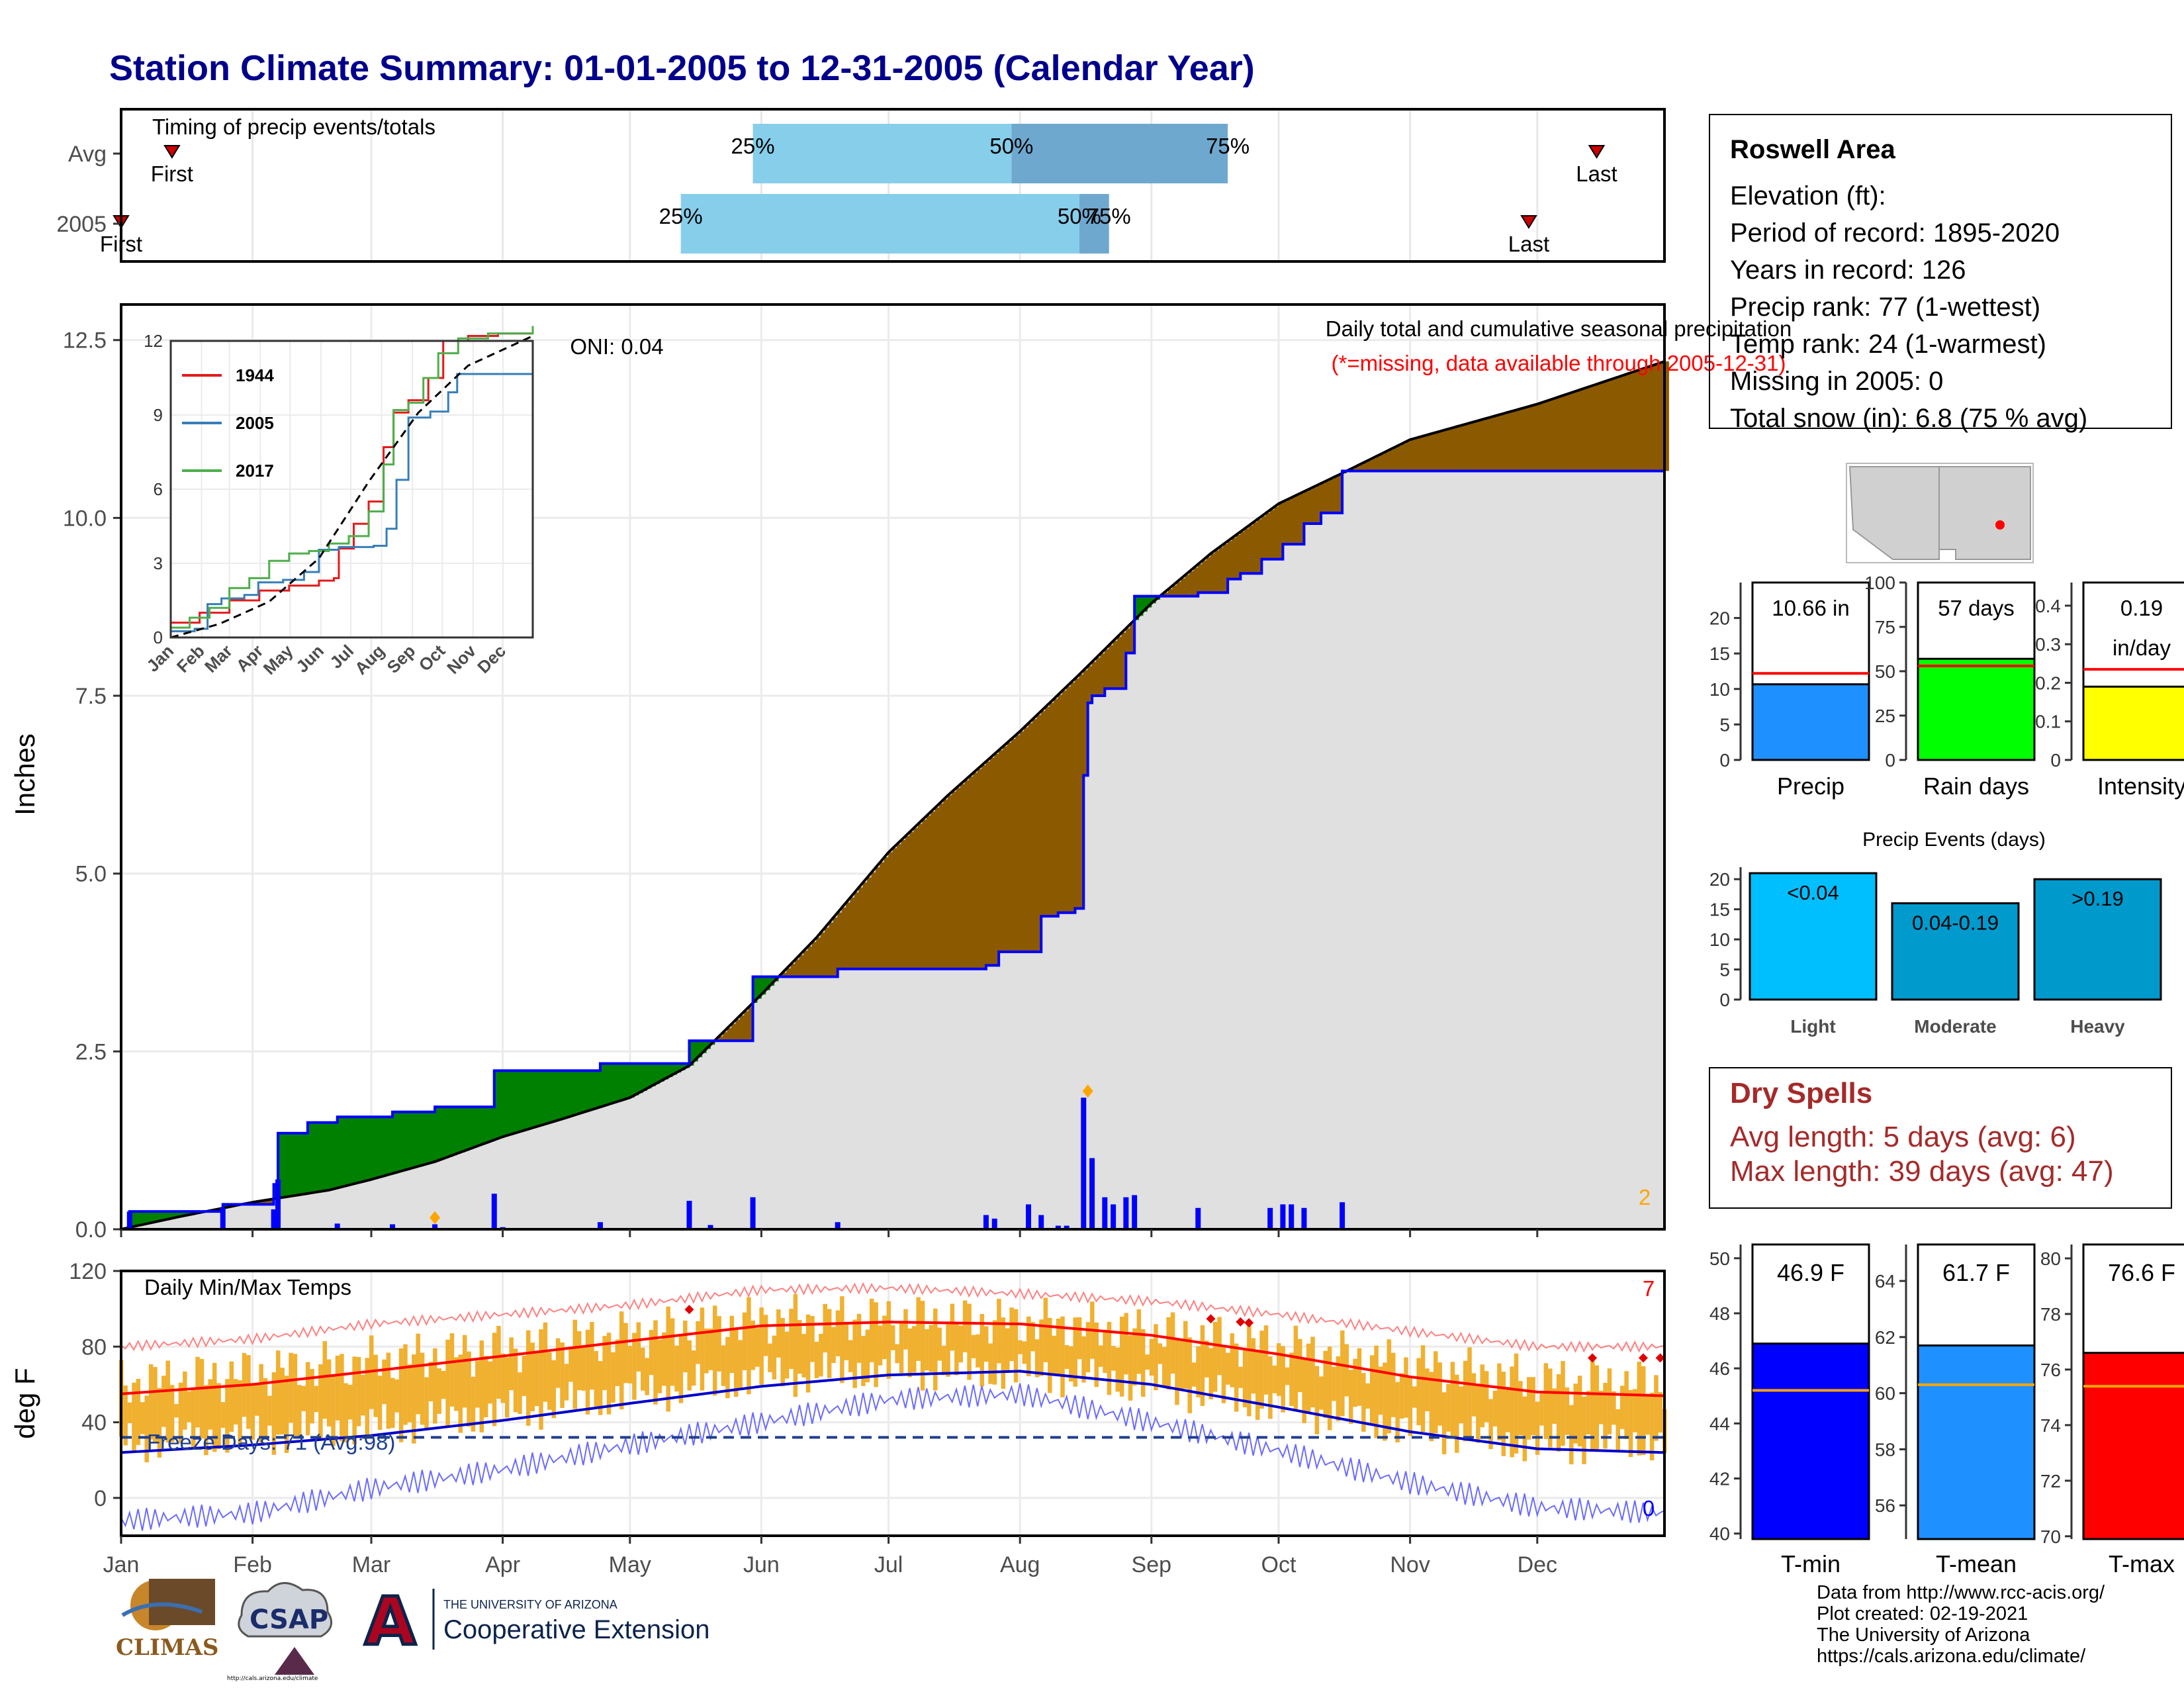 This screenshot has width=2184, height=1688. I want to click on t-min-title: T-min, so click(1811, 1563).